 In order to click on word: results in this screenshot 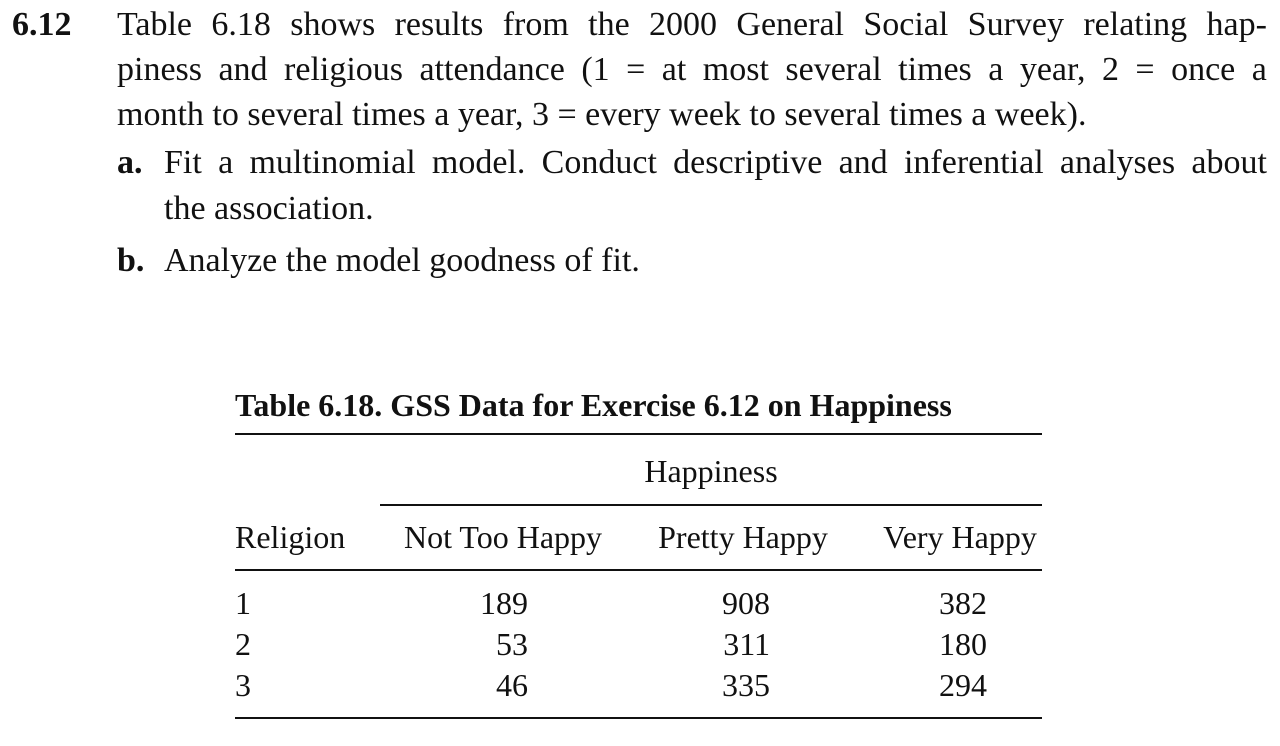, I will do `click(439, 24)`.